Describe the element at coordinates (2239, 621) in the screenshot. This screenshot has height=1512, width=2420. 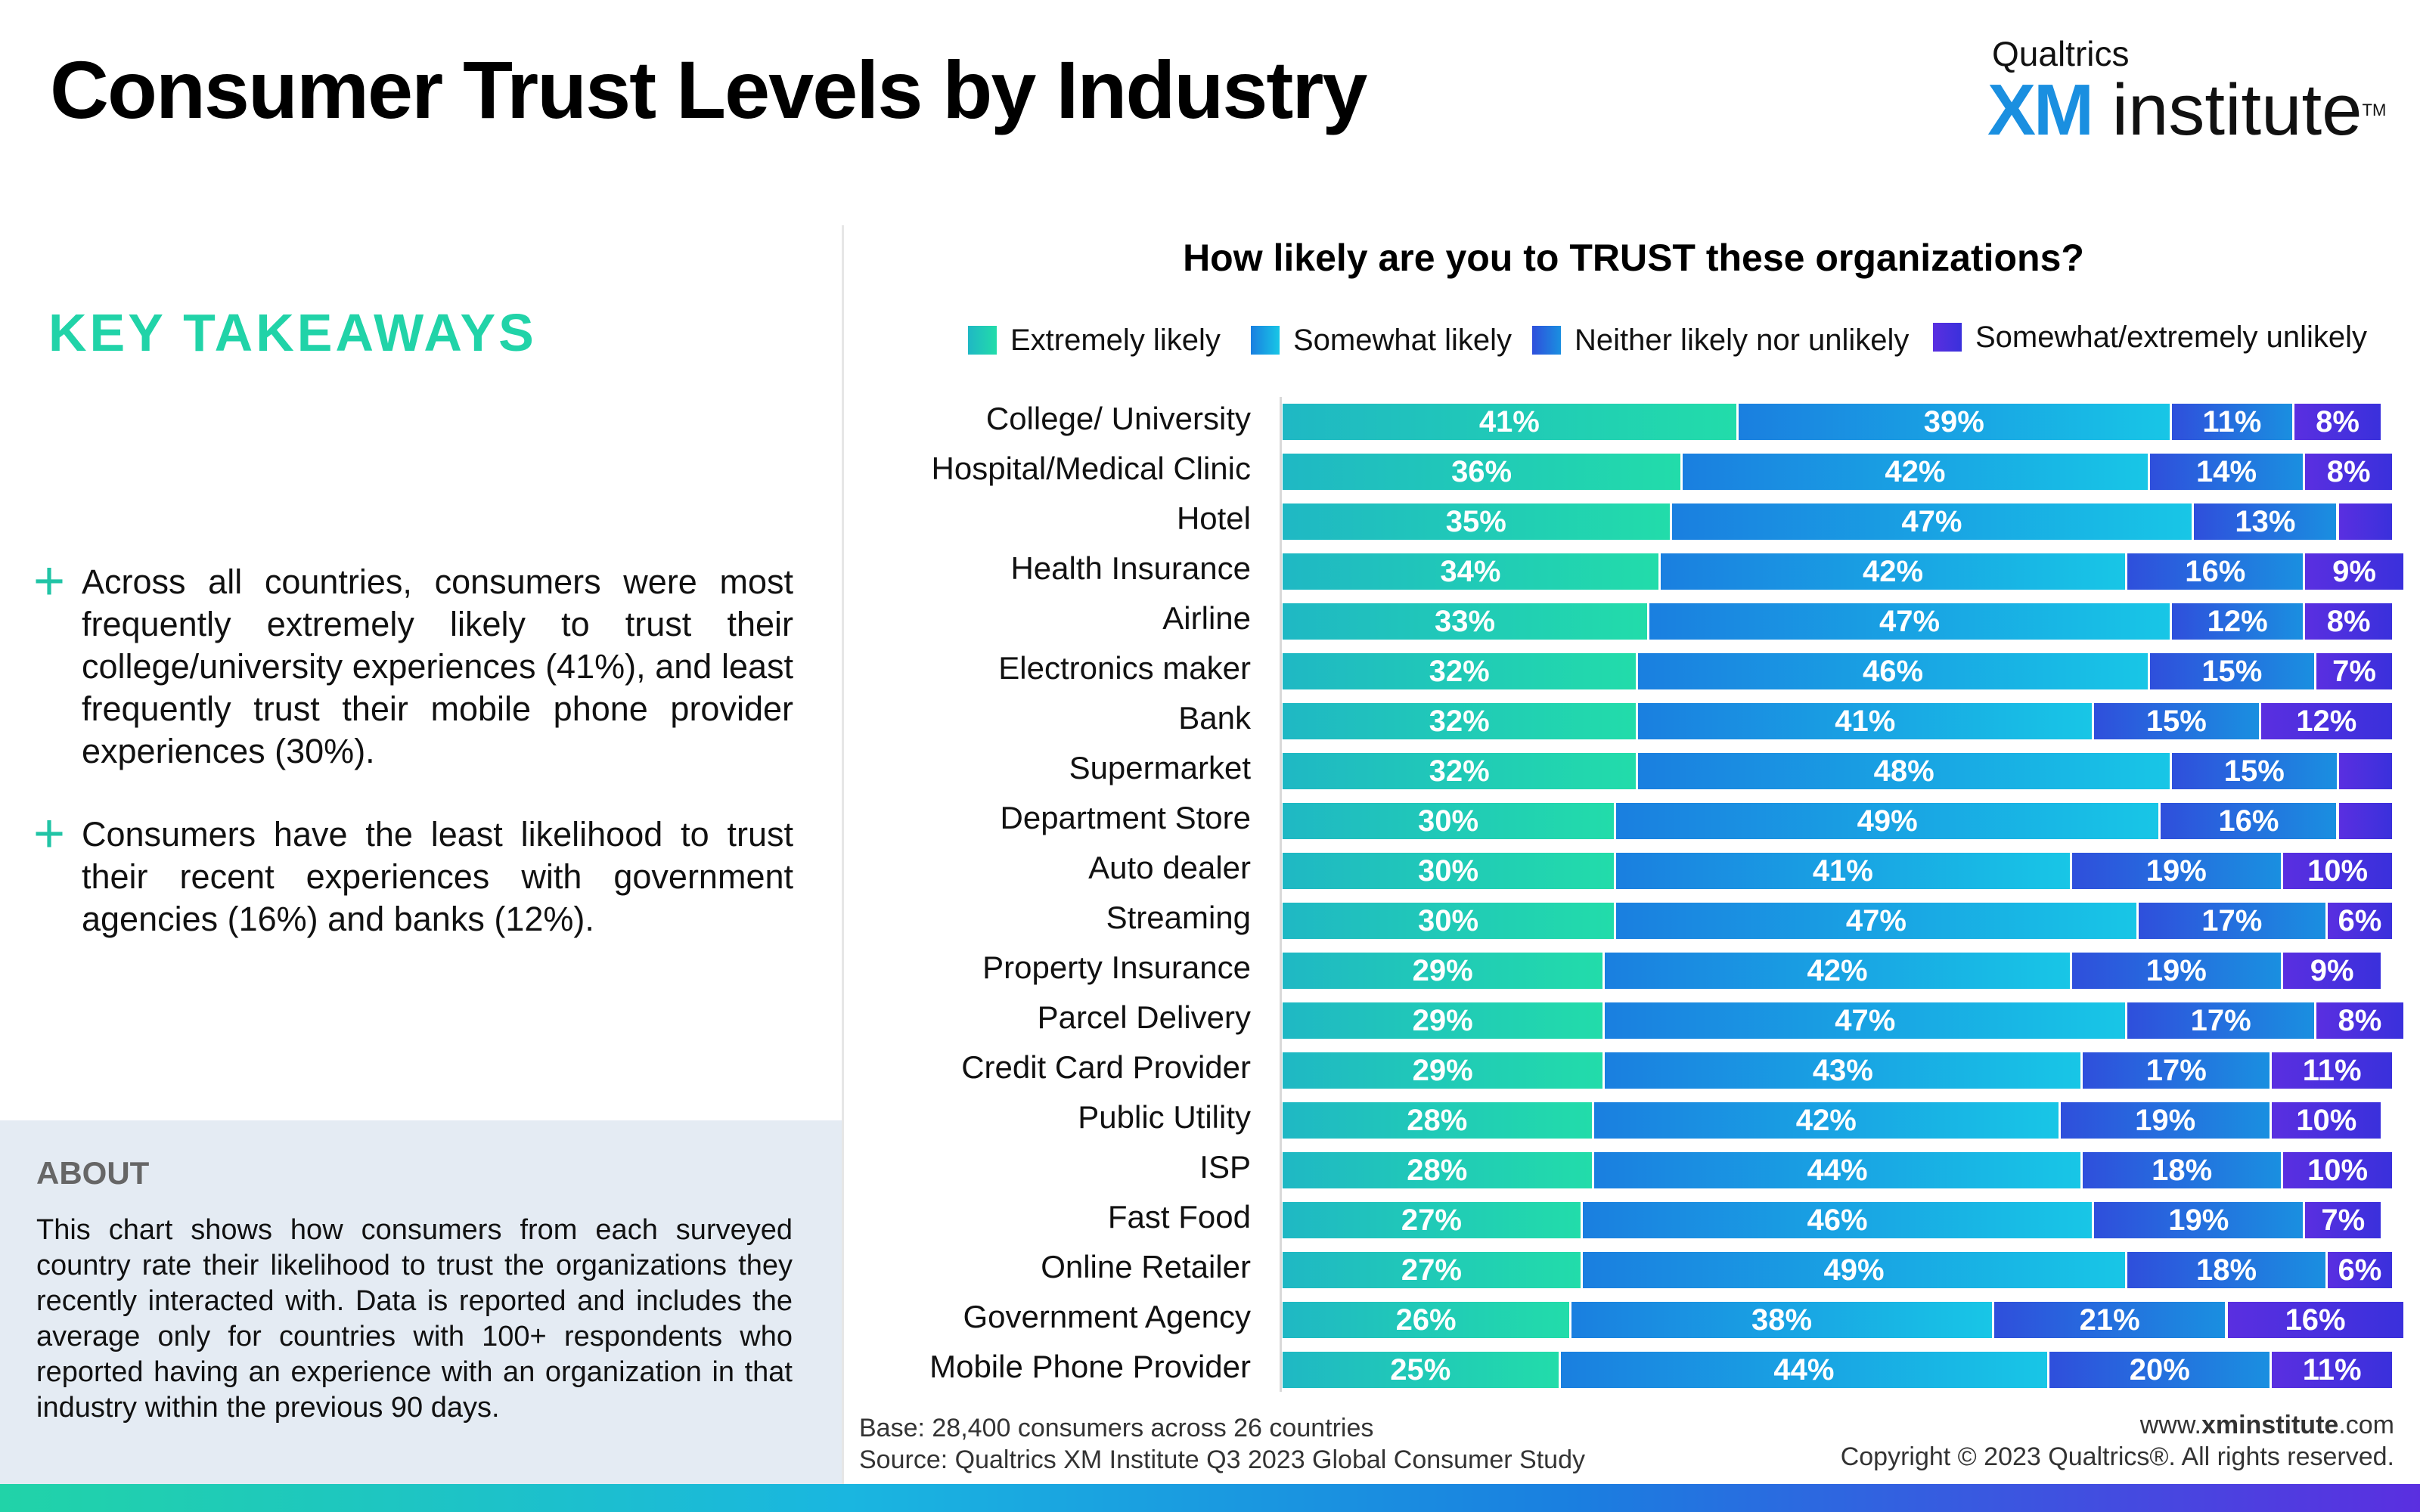
I see `bar-segment-neither: 12%` at that location.